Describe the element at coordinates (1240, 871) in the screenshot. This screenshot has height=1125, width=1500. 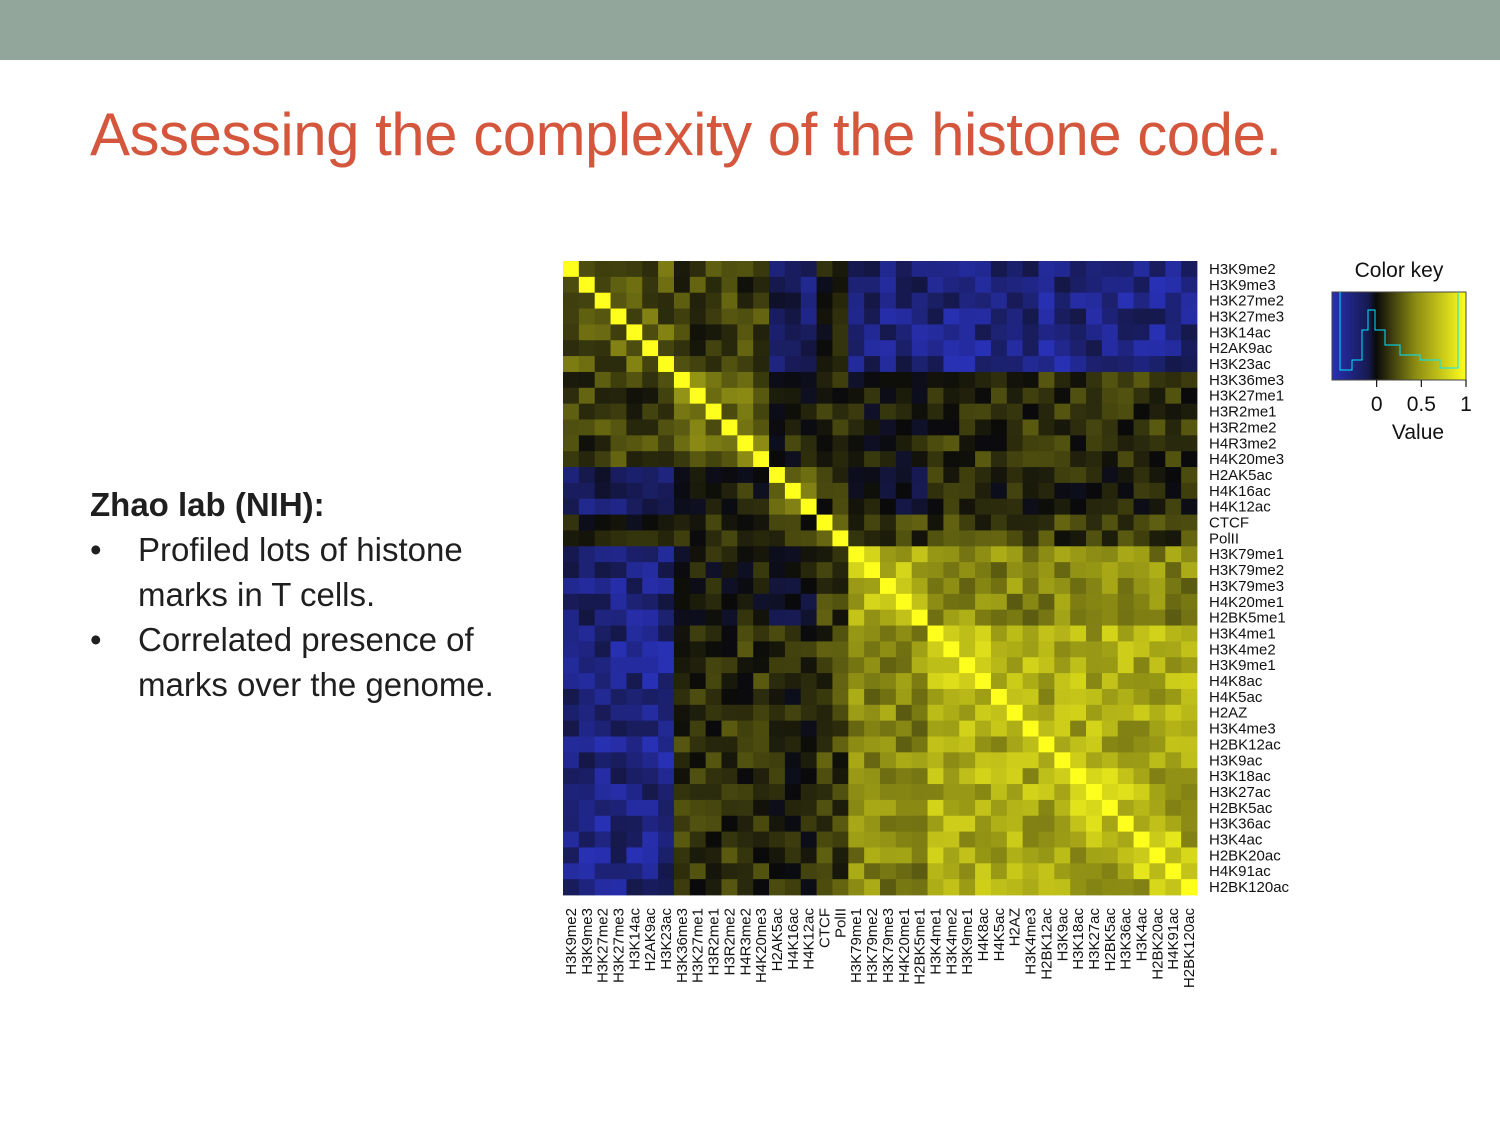
I see `row-label: H4K91ac` at that location.